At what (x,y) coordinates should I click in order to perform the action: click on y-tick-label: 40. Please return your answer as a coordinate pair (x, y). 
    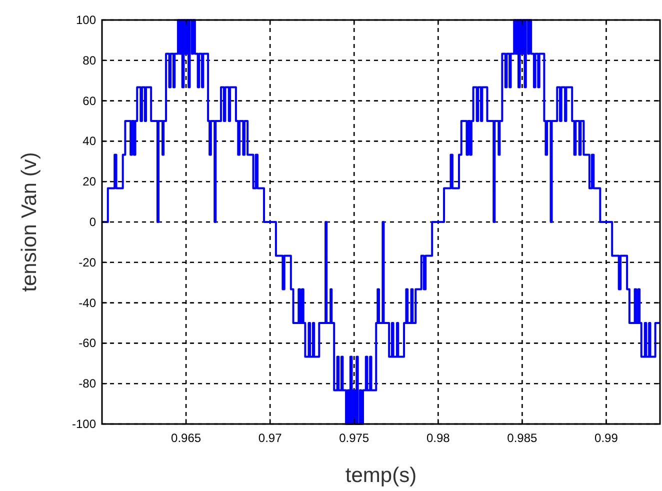
    Looking at the image, I should click on (89, 141).